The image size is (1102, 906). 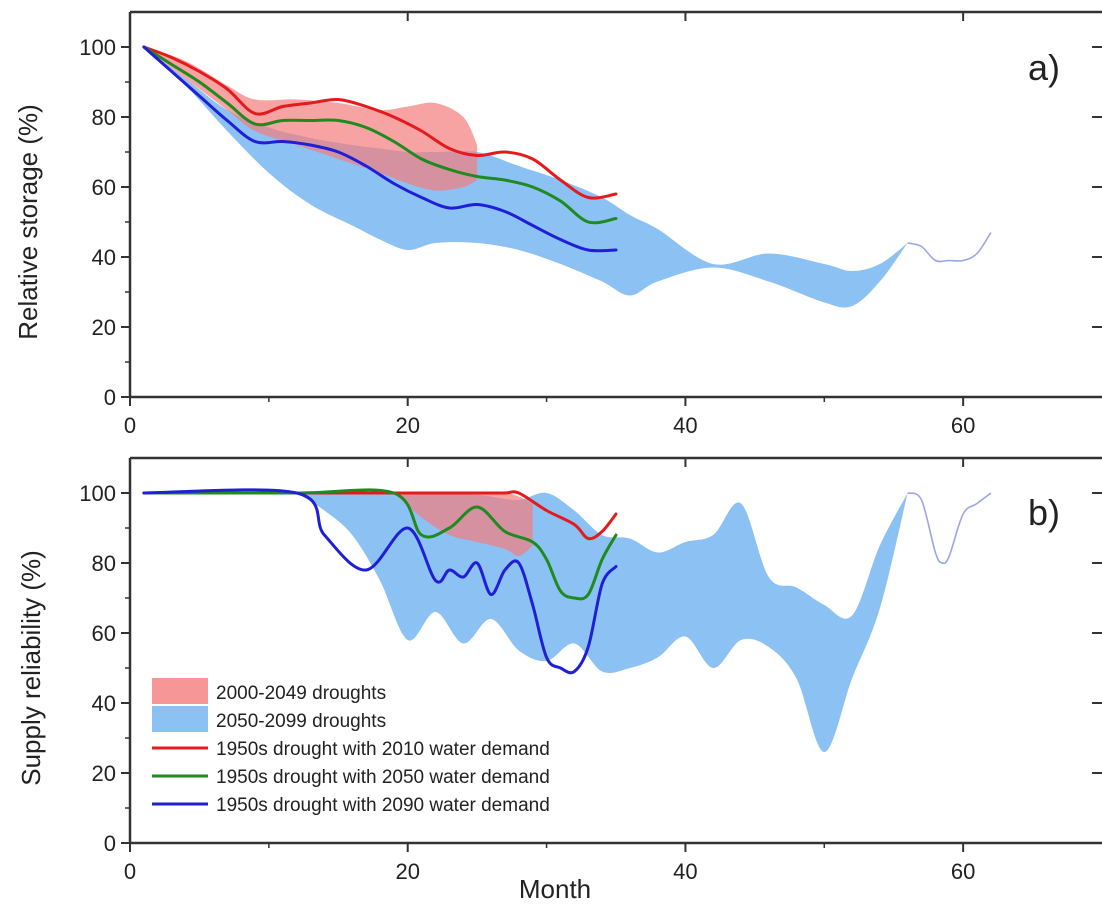 I want to click on panel-a-x-tick-label: 60, so click(x=963, y=425).